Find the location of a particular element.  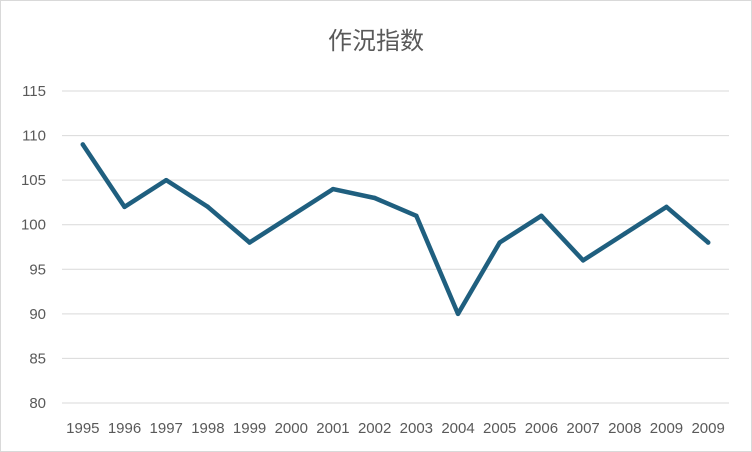

x-tick-label: 1996 is located at coordinates (124, 428).